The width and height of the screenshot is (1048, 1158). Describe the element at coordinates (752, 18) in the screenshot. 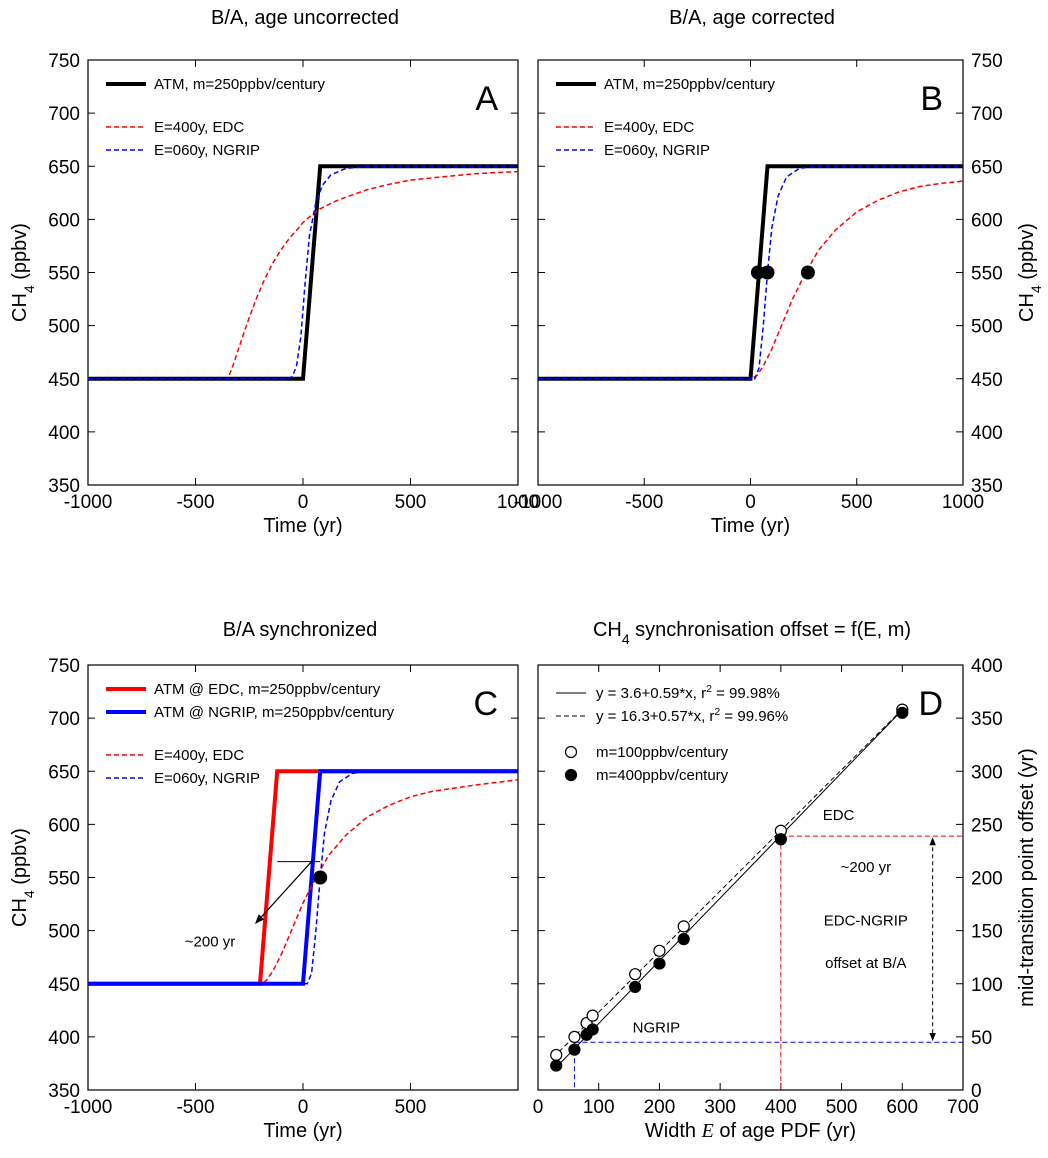

I see `chart-title: B/A, age corrected` at that location.